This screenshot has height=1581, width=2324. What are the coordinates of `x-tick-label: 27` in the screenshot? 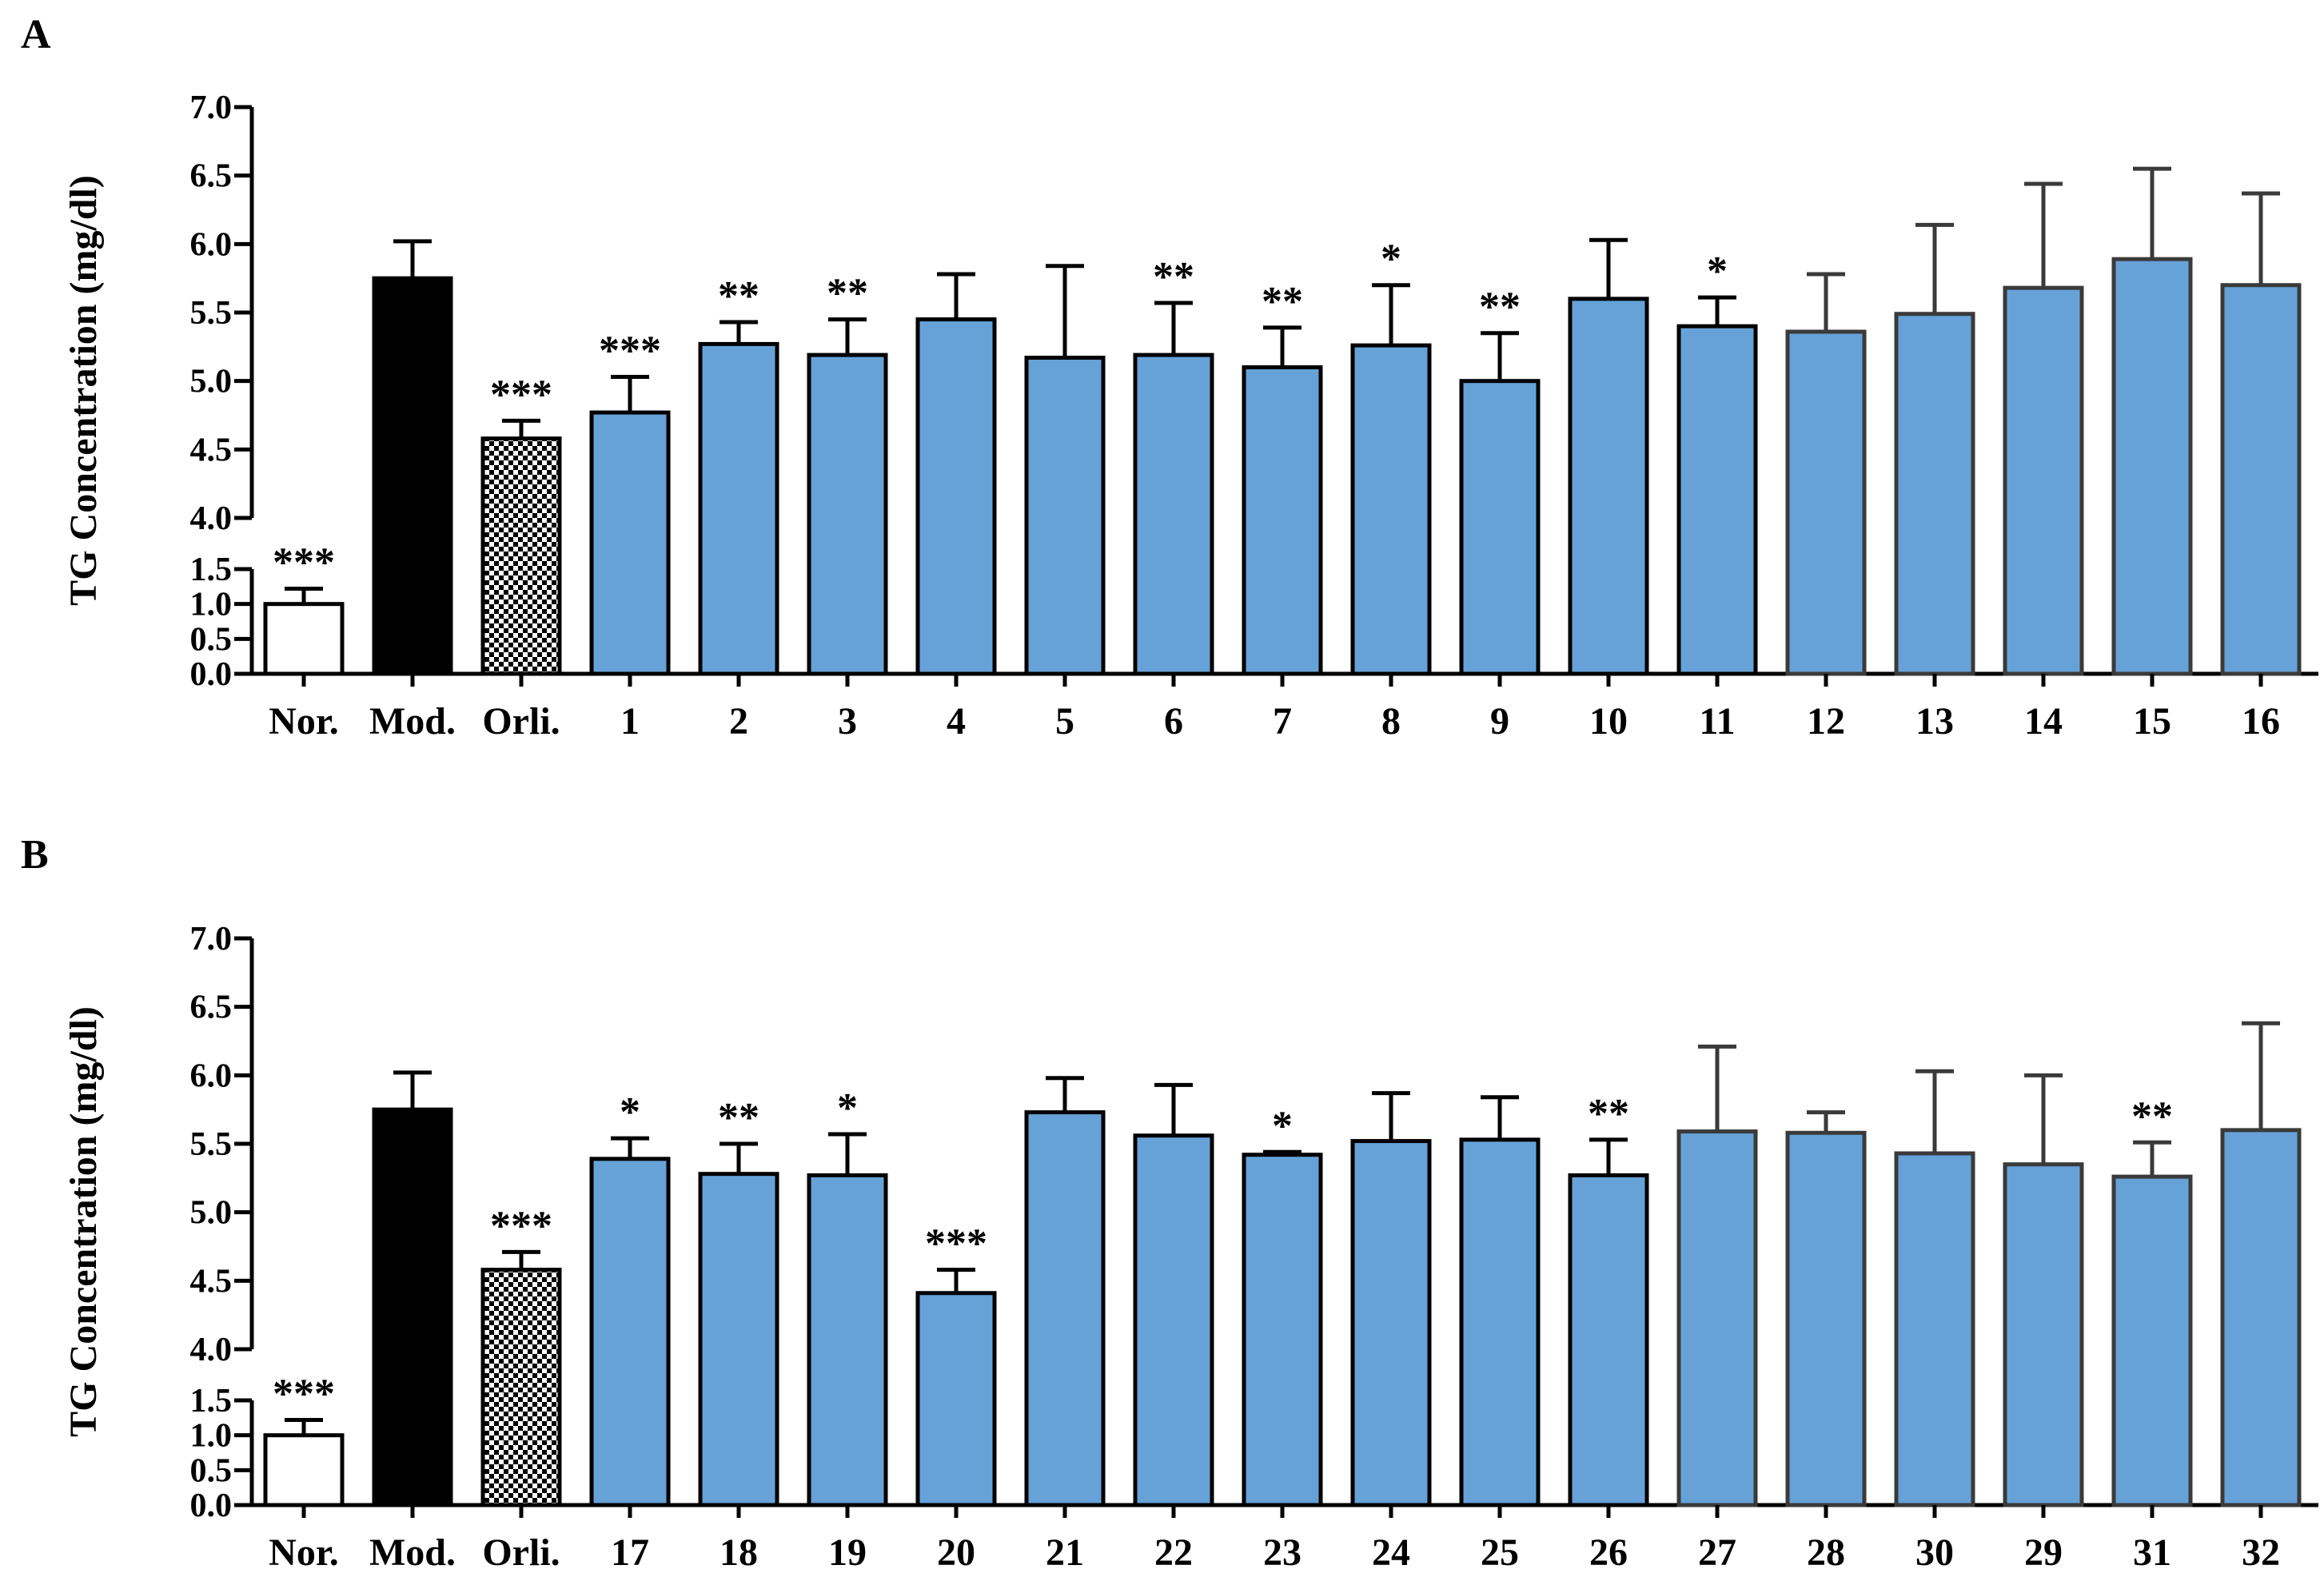 It's located at (1717, 1552).